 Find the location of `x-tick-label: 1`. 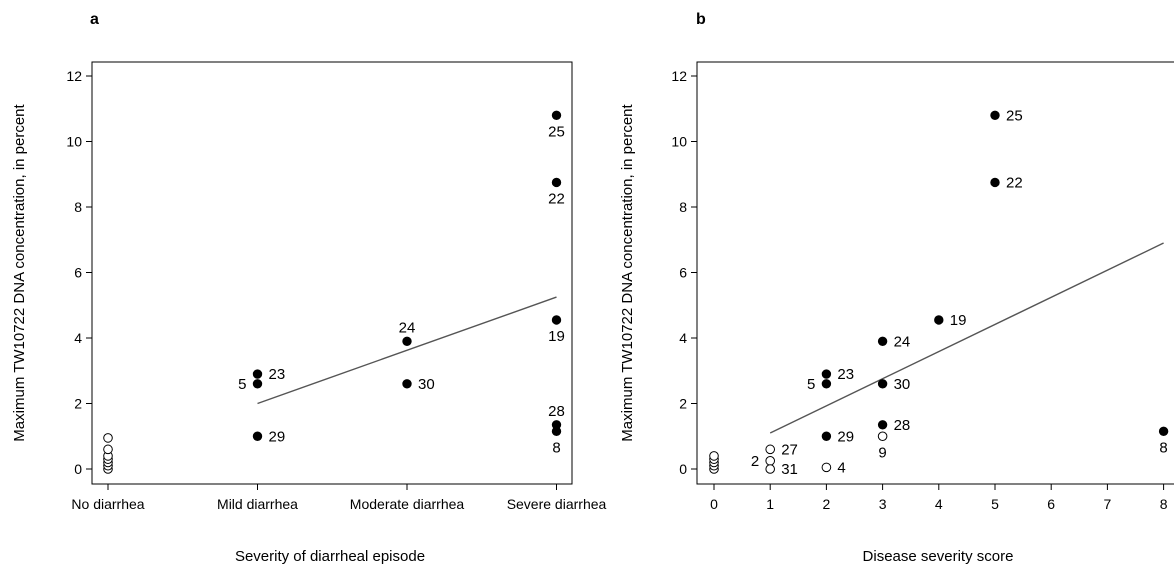

x-tick-label: 1 is located at coordinates (770, 504).